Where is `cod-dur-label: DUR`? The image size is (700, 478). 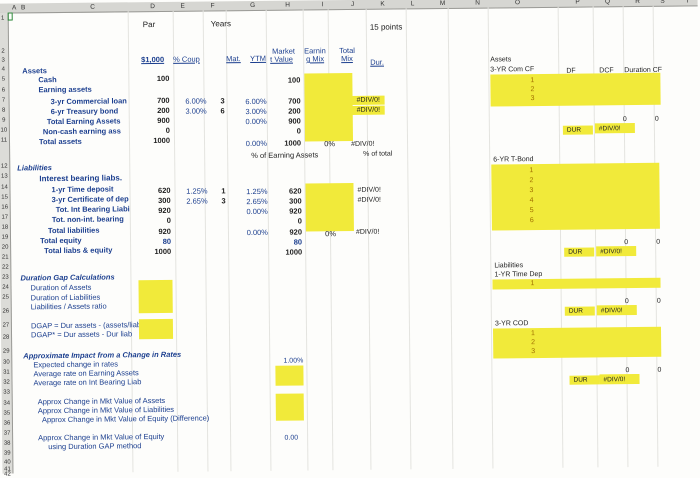 cod-dur-label: DUR is located at coordinates (580, 380).